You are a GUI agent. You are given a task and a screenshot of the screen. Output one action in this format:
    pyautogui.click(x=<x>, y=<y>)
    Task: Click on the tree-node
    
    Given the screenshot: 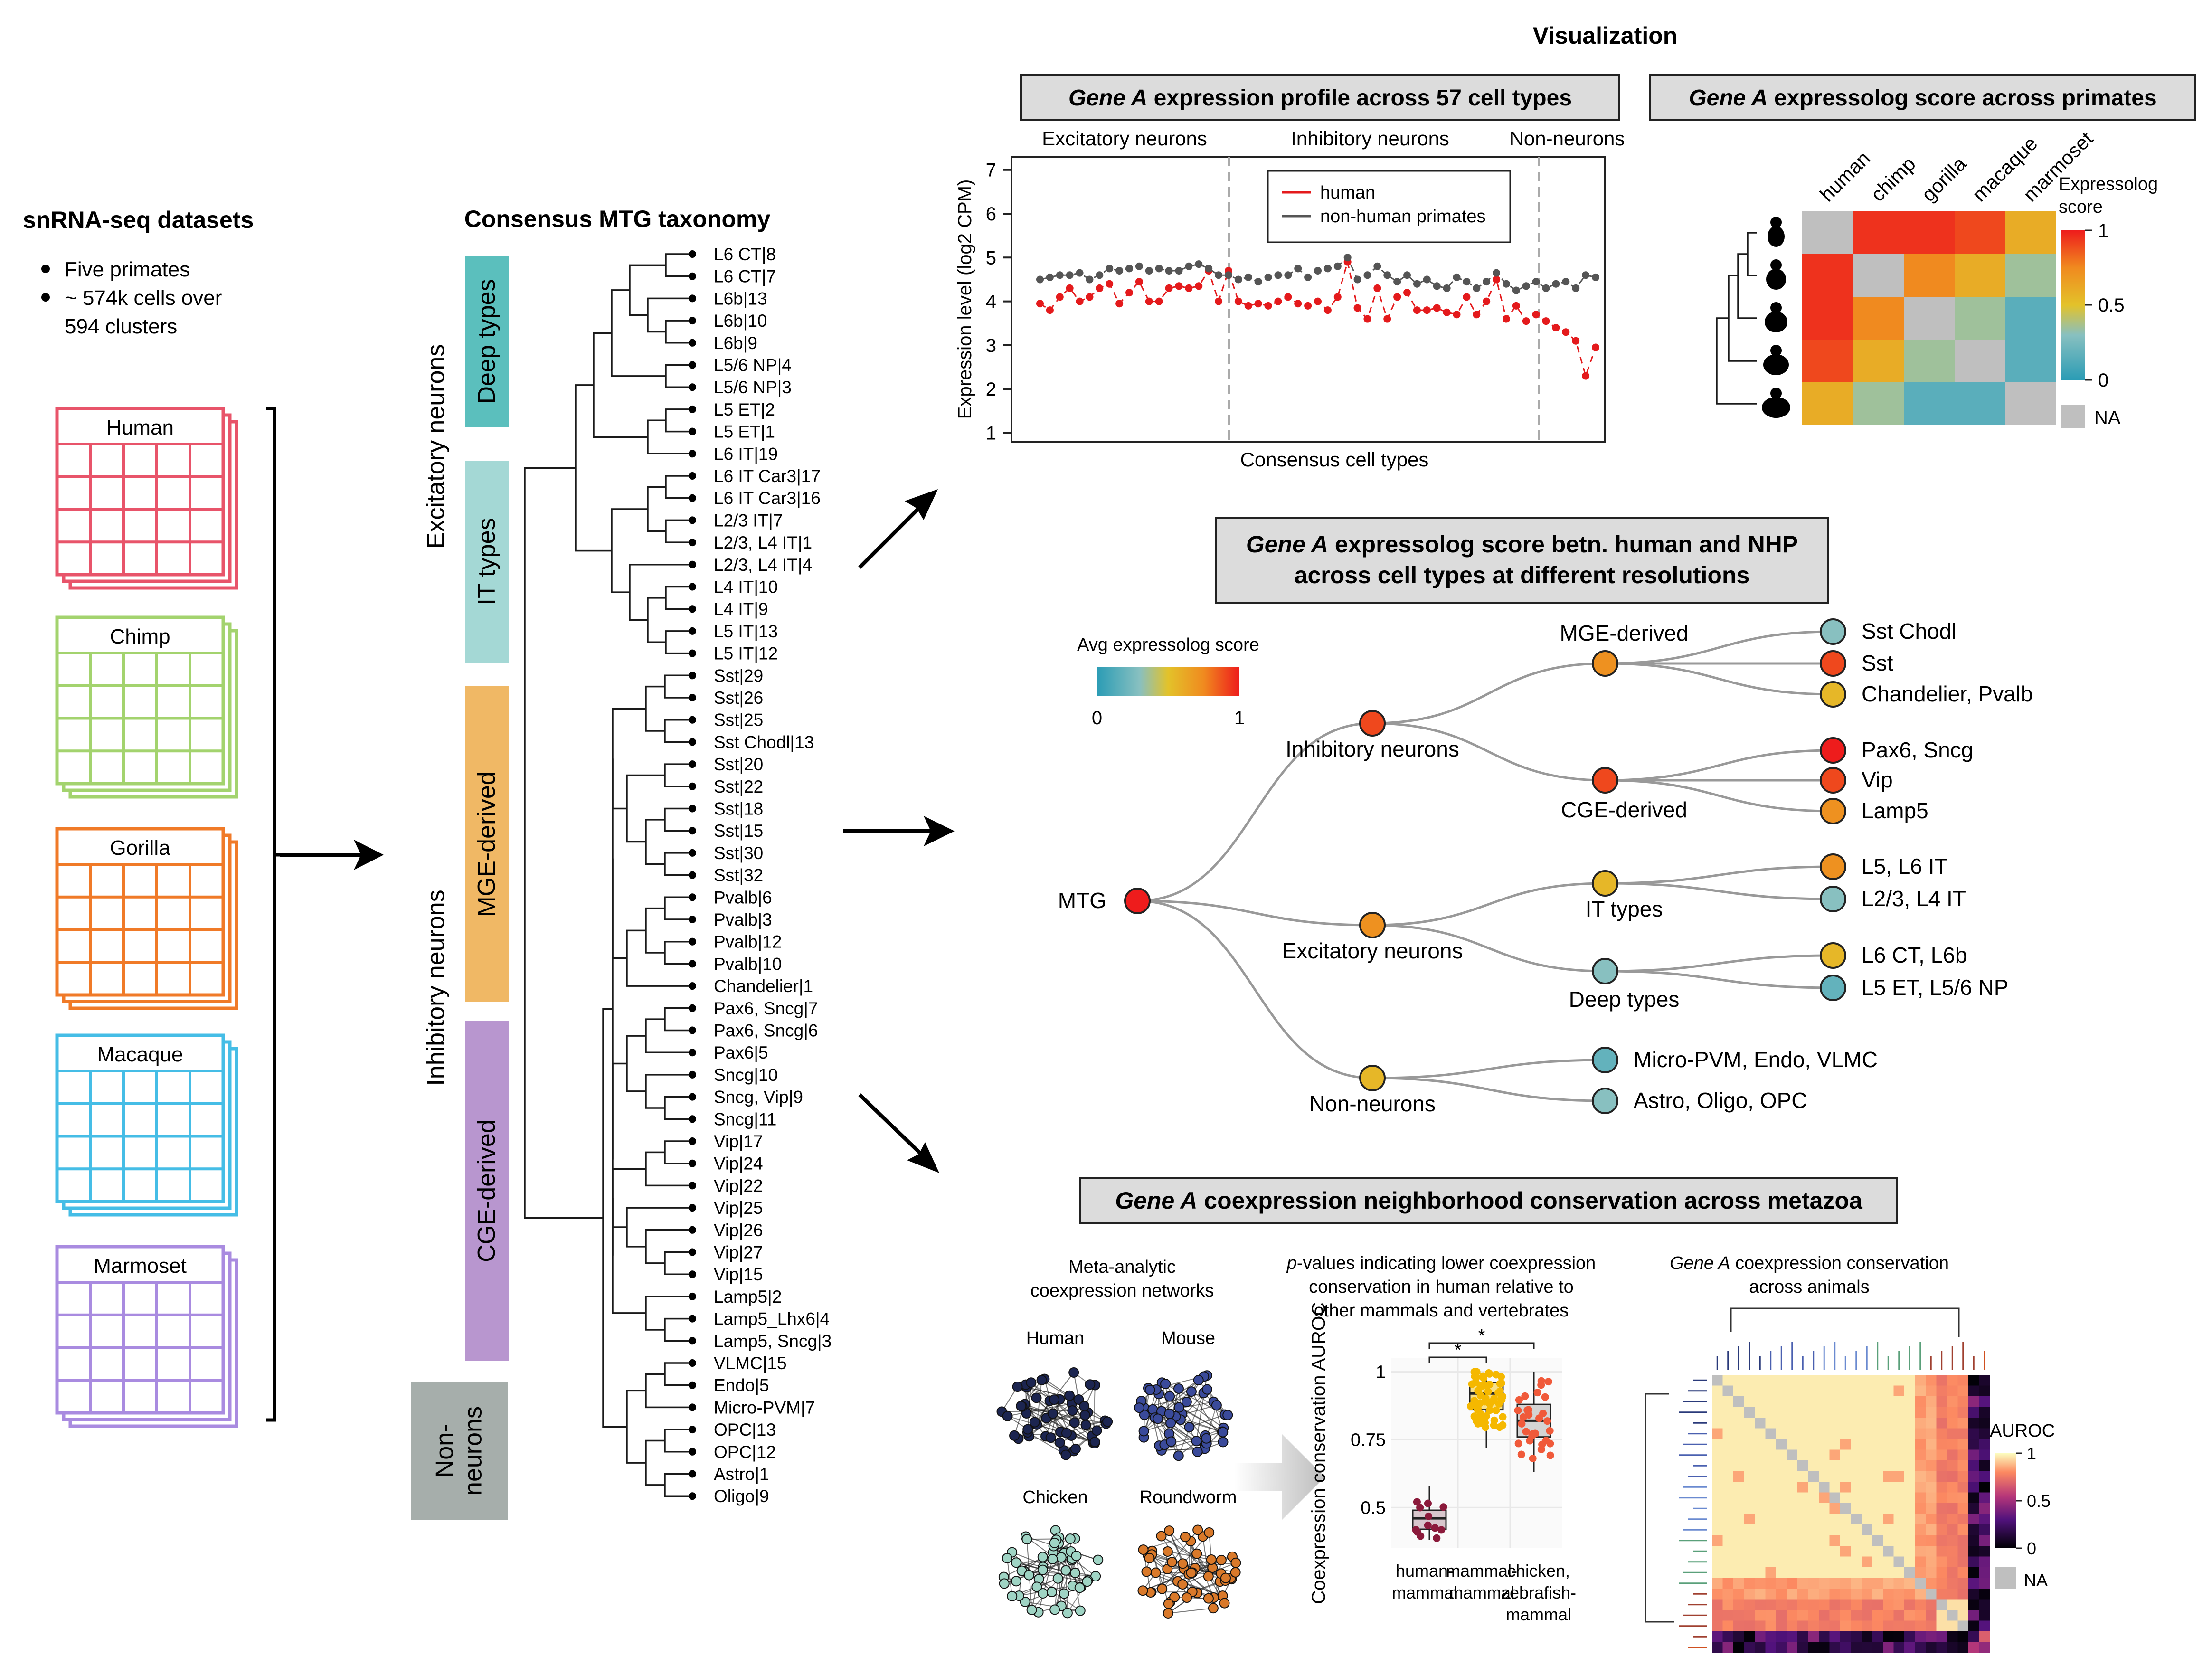 What is the action you would take?
    pyautogui.click(x=1833, y=632)
    